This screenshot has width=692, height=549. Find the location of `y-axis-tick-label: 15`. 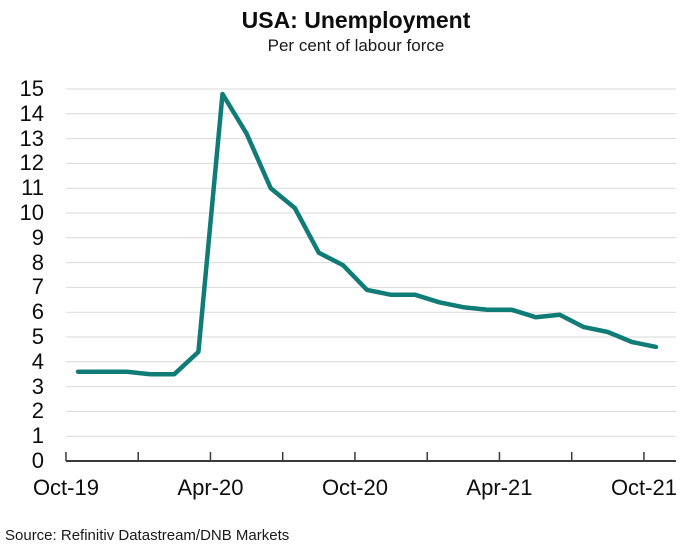

y-axis-tick-label: 15 is located at coordinates (31, 88).